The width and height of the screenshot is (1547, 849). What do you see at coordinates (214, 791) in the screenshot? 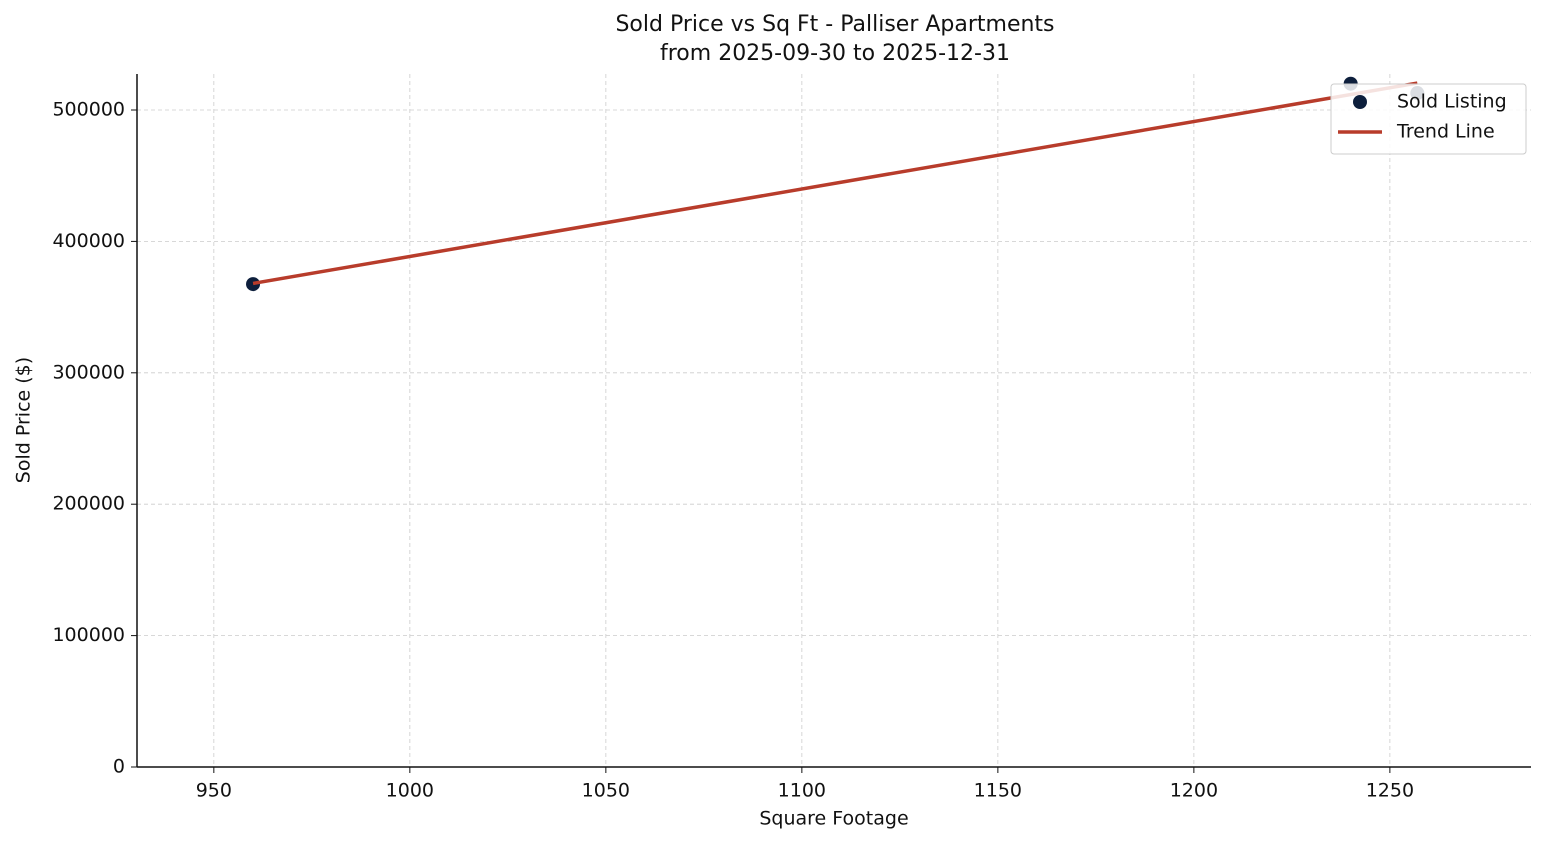
I see `x-tick-label: 950` at bounding box center [214, 791].